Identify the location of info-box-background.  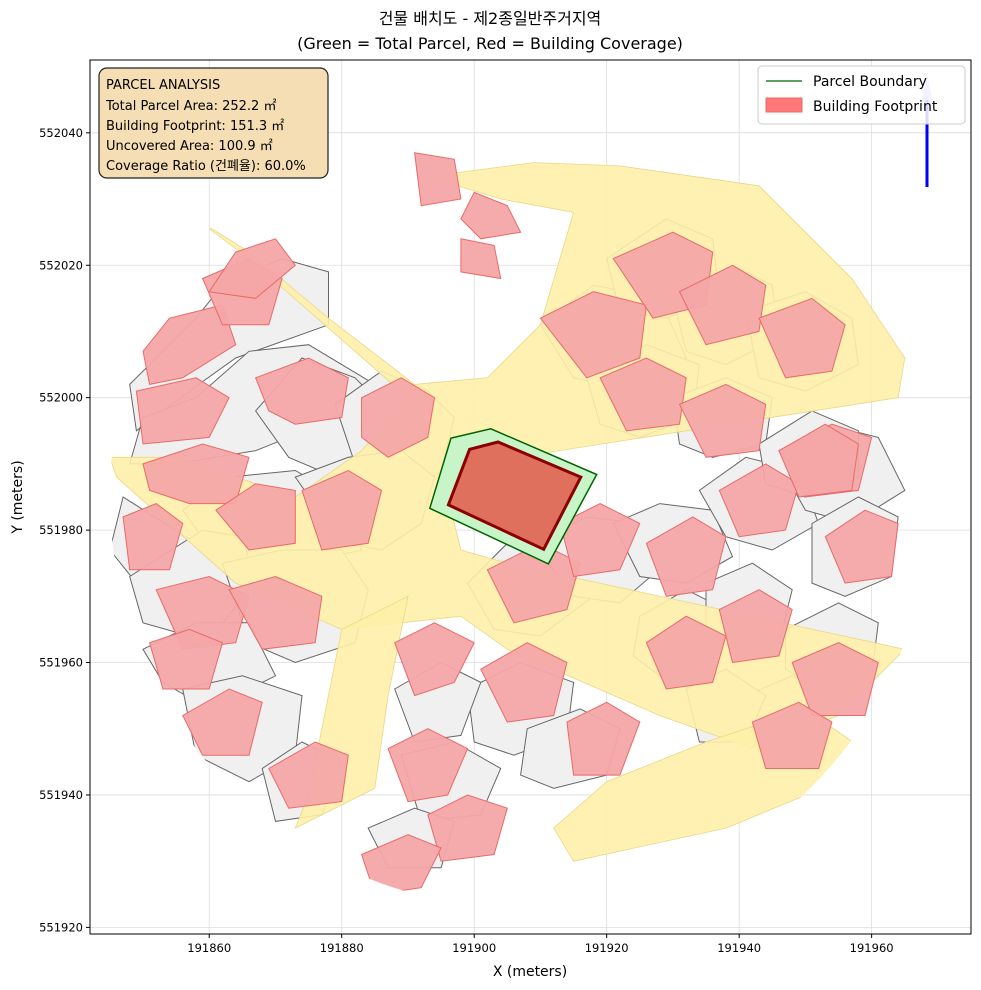
(213, 123).